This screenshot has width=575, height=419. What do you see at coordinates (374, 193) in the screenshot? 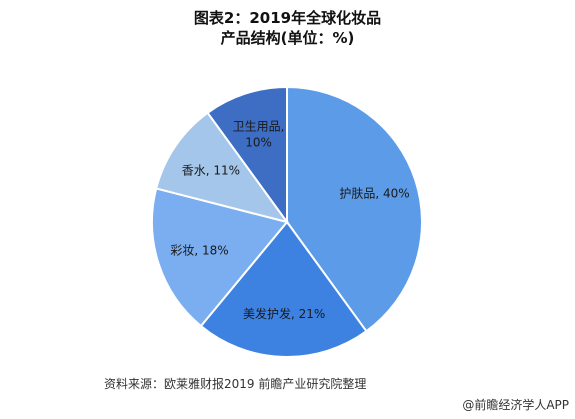
I see `slice-label-1: 护肤品, 40%` at bounding box center [374, 193].